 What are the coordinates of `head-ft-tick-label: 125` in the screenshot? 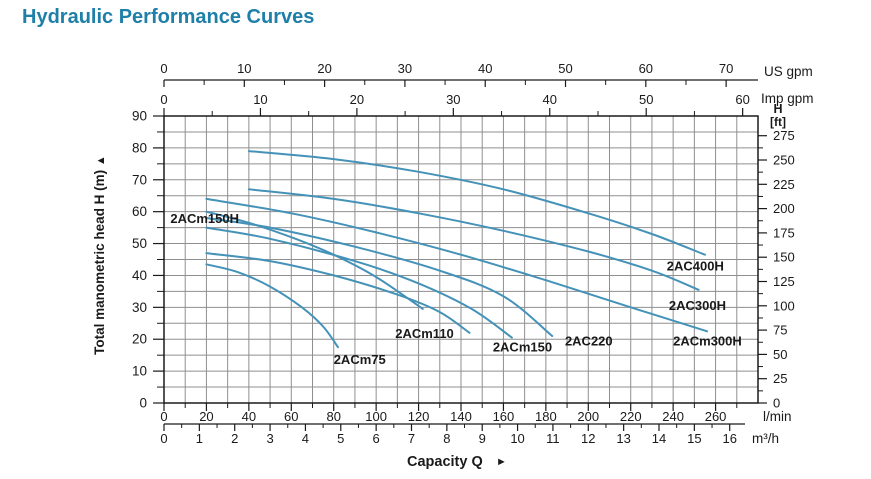 It's located at (784, 281).